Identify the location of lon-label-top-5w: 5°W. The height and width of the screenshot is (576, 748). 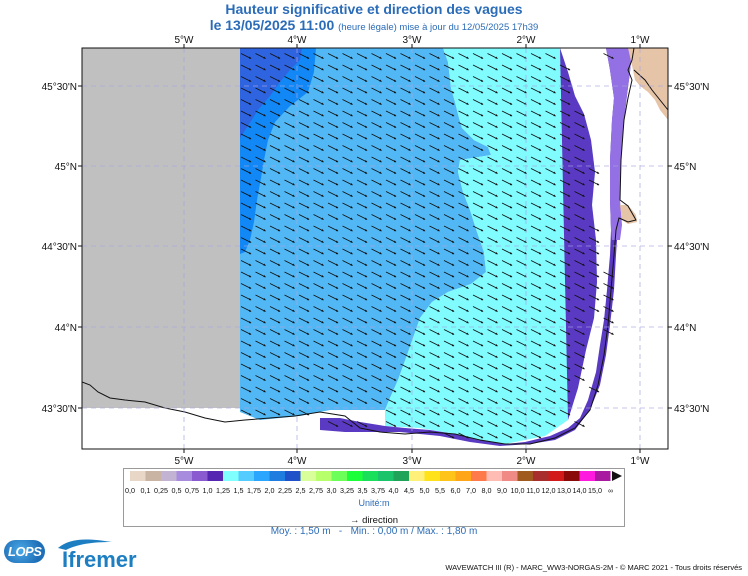
(185, 40).